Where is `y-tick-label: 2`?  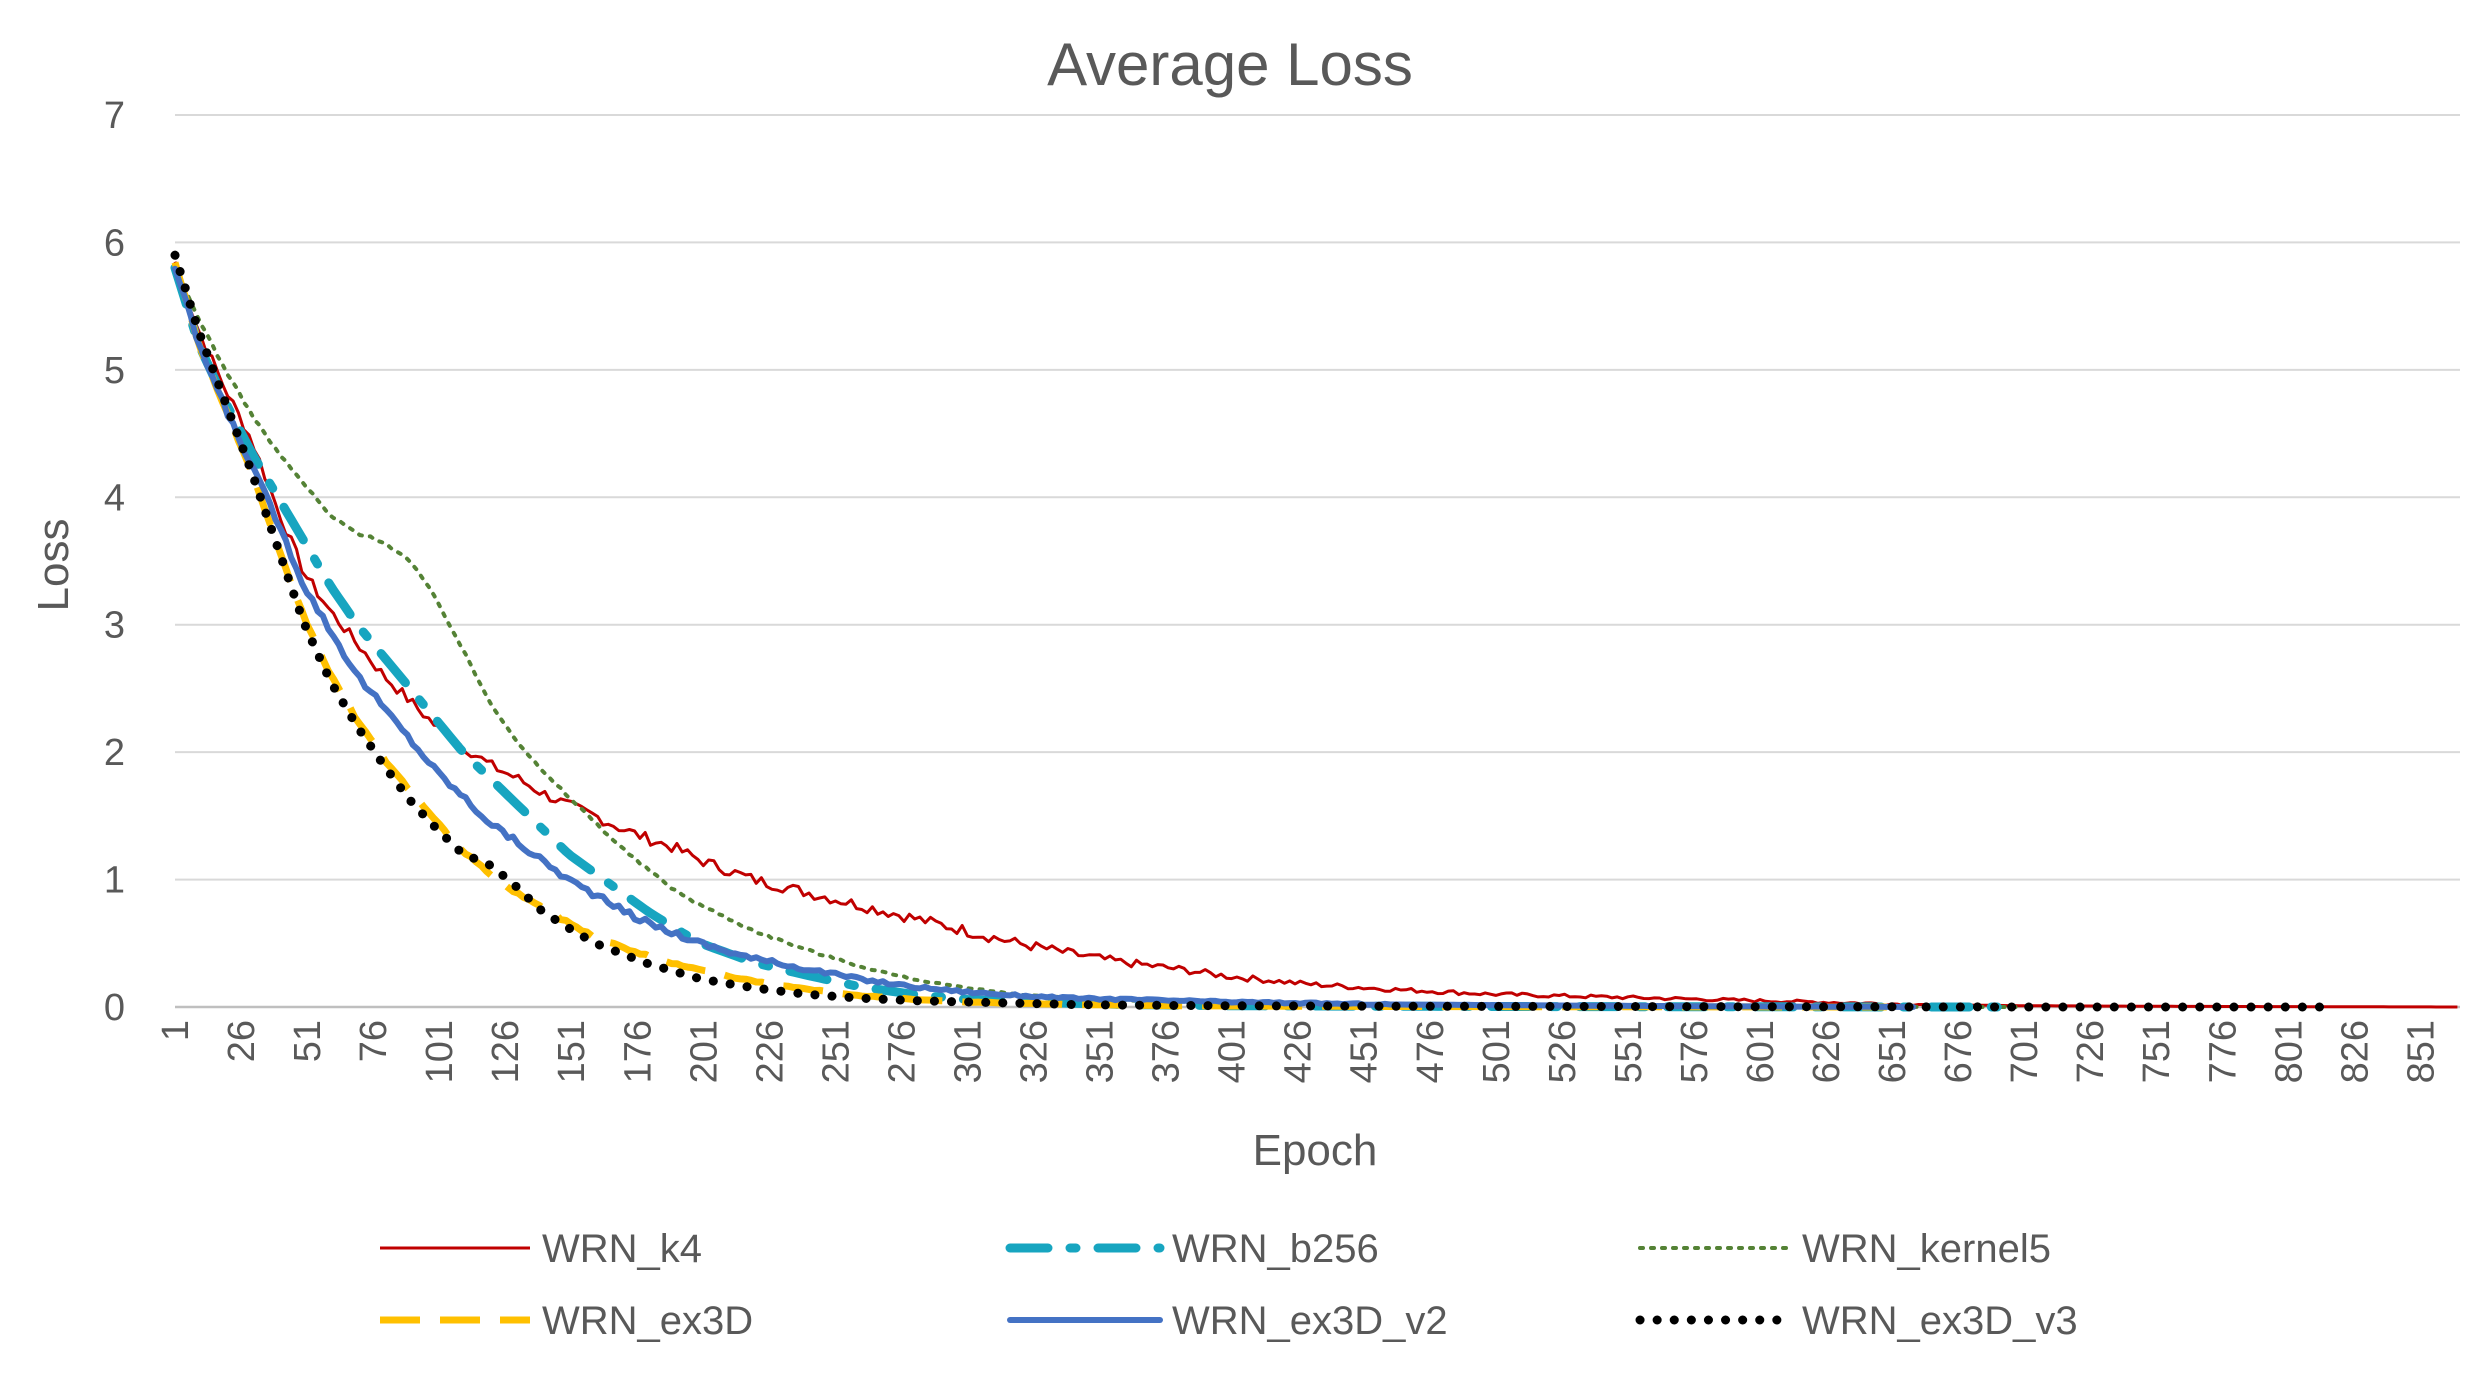 y-tick-label: 2 is located at coordinates (114, 753).